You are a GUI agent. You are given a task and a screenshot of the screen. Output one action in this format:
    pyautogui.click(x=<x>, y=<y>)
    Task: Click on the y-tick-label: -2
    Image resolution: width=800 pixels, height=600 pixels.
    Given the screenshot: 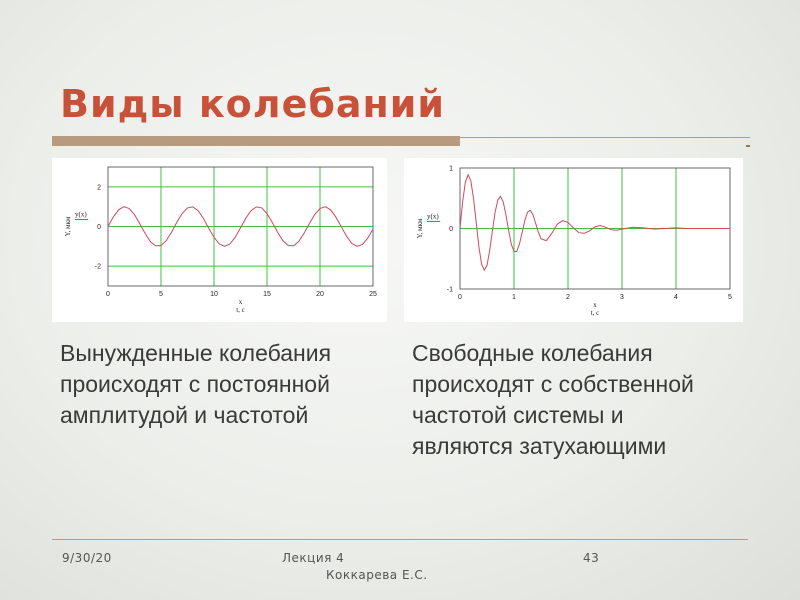 What is the action you would take?
    pyautogui.click(x=98, y=267)
    